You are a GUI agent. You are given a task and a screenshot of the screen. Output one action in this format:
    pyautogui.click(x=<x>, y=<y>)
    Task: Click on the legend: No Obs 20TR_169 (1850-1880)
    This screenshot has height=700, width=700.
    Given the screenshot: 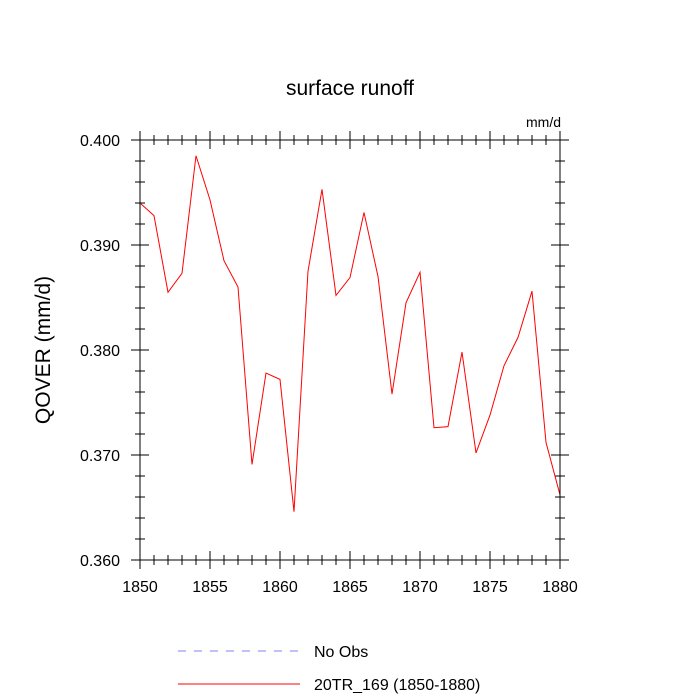 What is the action you would take?
    pyautogui.click(x=329, y=669)
    